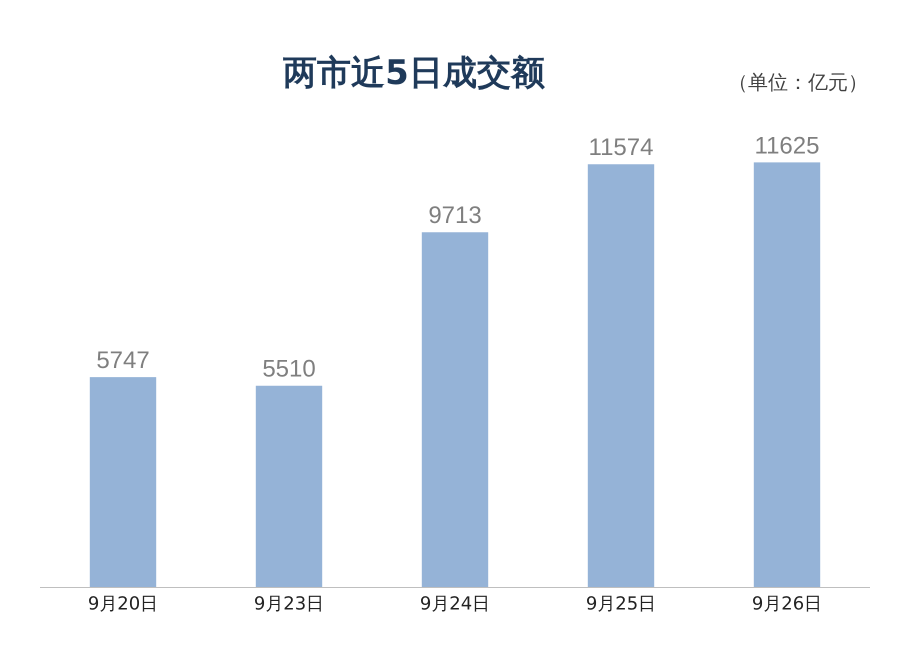  I want to click on x-tick-label: 9月23日, so click(289, 604).